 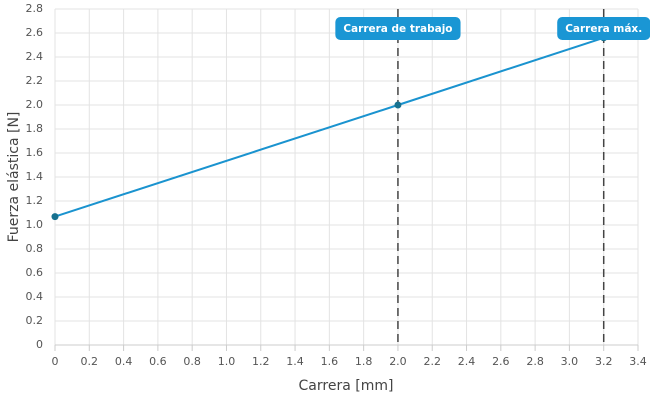 What do you see at coordinates (35, 248) in the screenshot?
I see `y-tick-label: 0.8` at bounding box center [35, 248].